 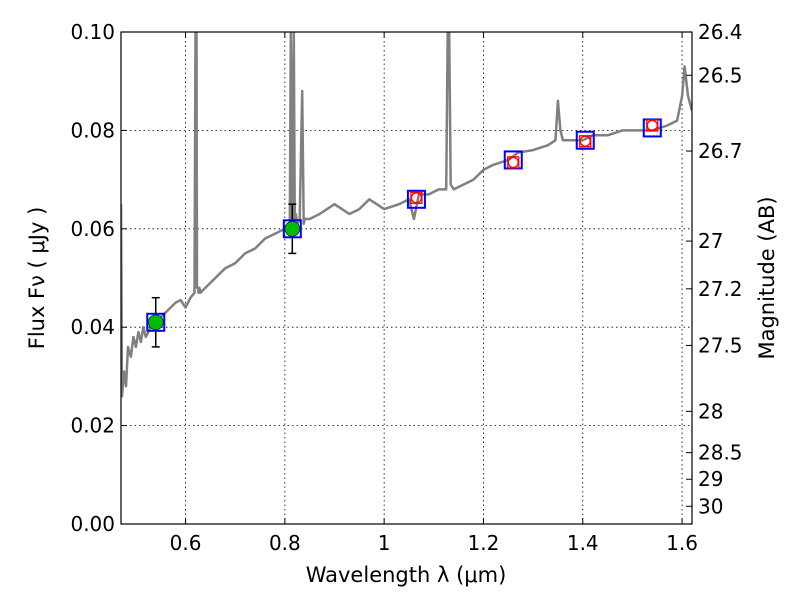 What do you see at coordinates (92, 130) in the screenshot?
I see `y-tick-label: 0.08` at bounding box center [92, 130].